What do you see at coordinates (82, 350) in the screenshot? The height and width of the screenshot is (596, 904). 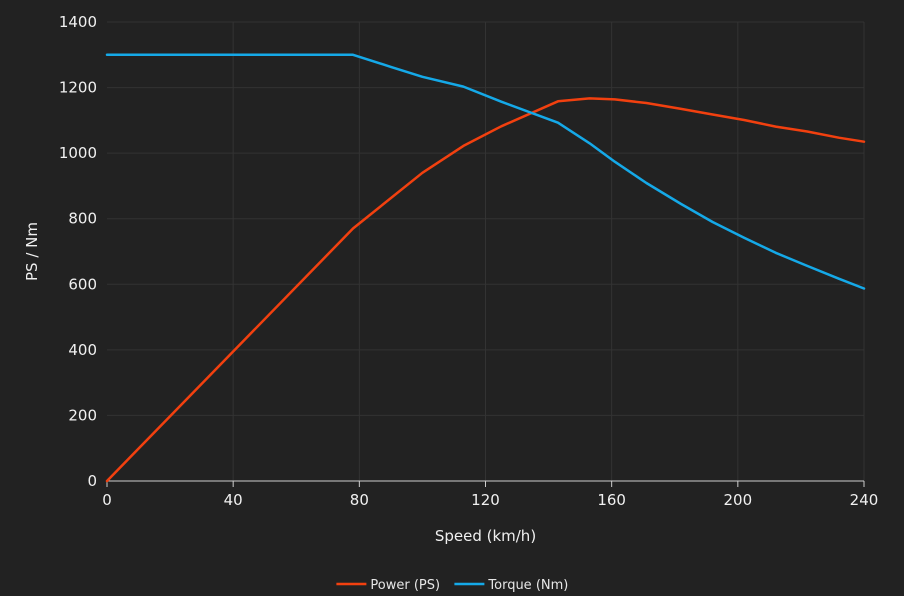 I see `y-tick-label: 400` at bounding box center [82, 350].